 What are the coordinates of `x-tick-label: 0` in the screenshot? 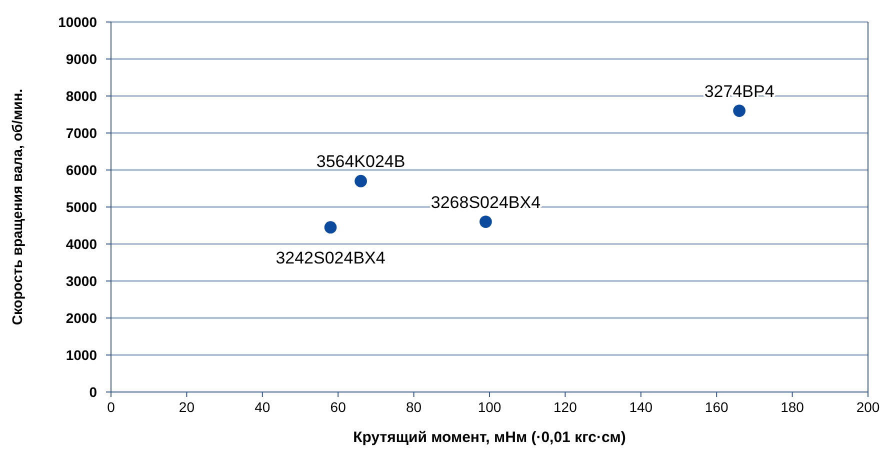 It's located at (111, 407).